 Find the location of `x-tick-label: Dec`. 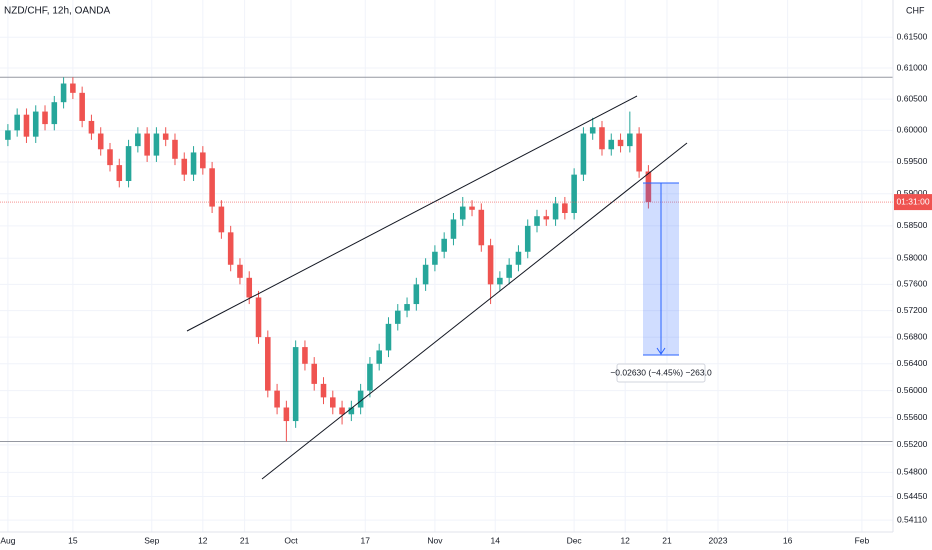

x-tick-label: Dec is located at coordinates (575, 540).